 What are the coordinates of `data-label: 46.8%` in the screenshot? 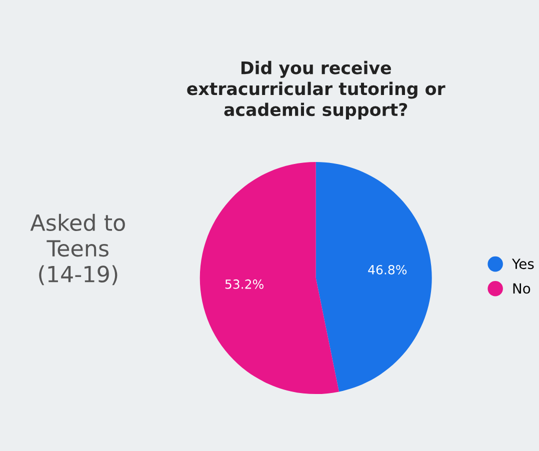 It's located at (387, 269).